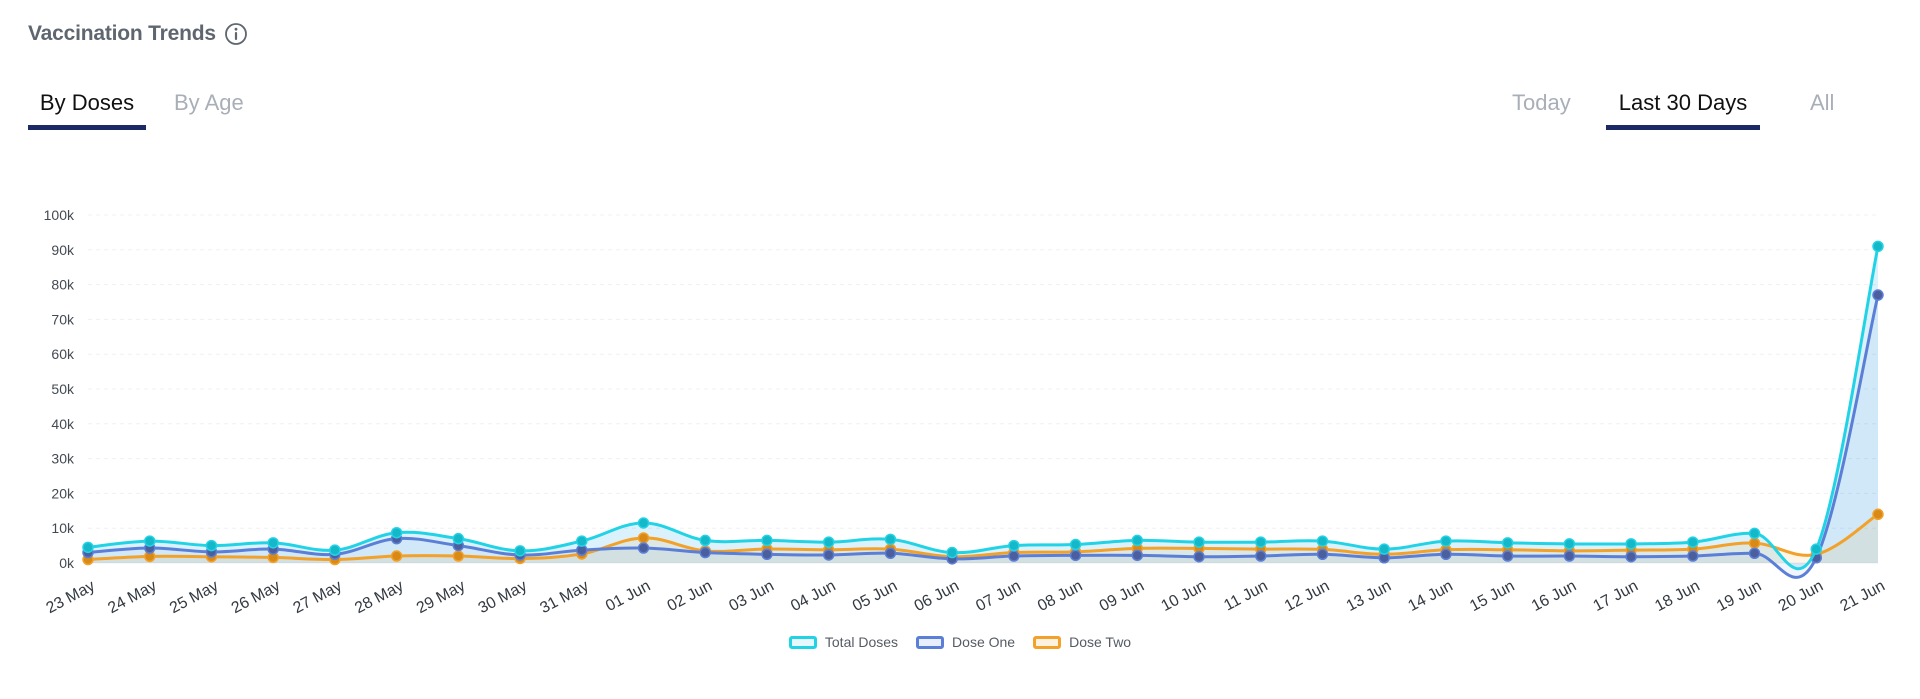 The image size is (1920, 699). Describe the element at coordinates (67, 563) in the screenshot. I see `y-tick-label: 0k` at that location.